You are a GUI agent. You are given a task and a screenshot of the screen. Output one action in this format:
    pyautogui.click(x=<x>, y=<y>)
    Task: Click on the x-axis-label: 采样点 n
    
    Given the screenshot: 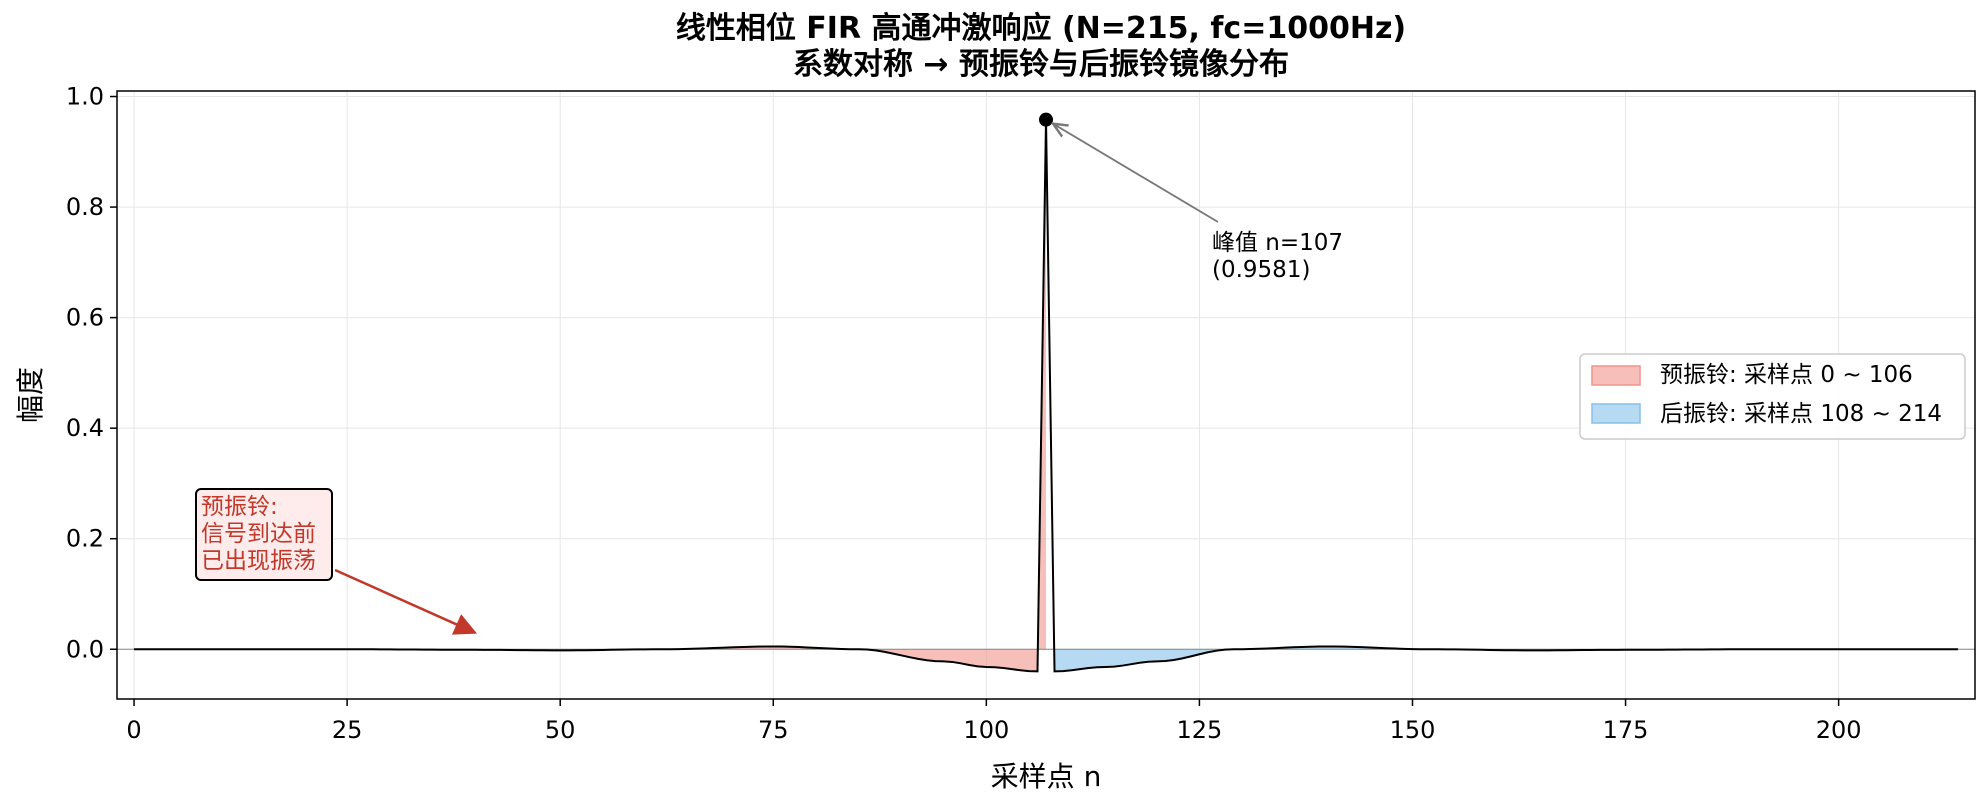 What is the action you would take?
    pyautogui.click(x=1046, y=776)
    